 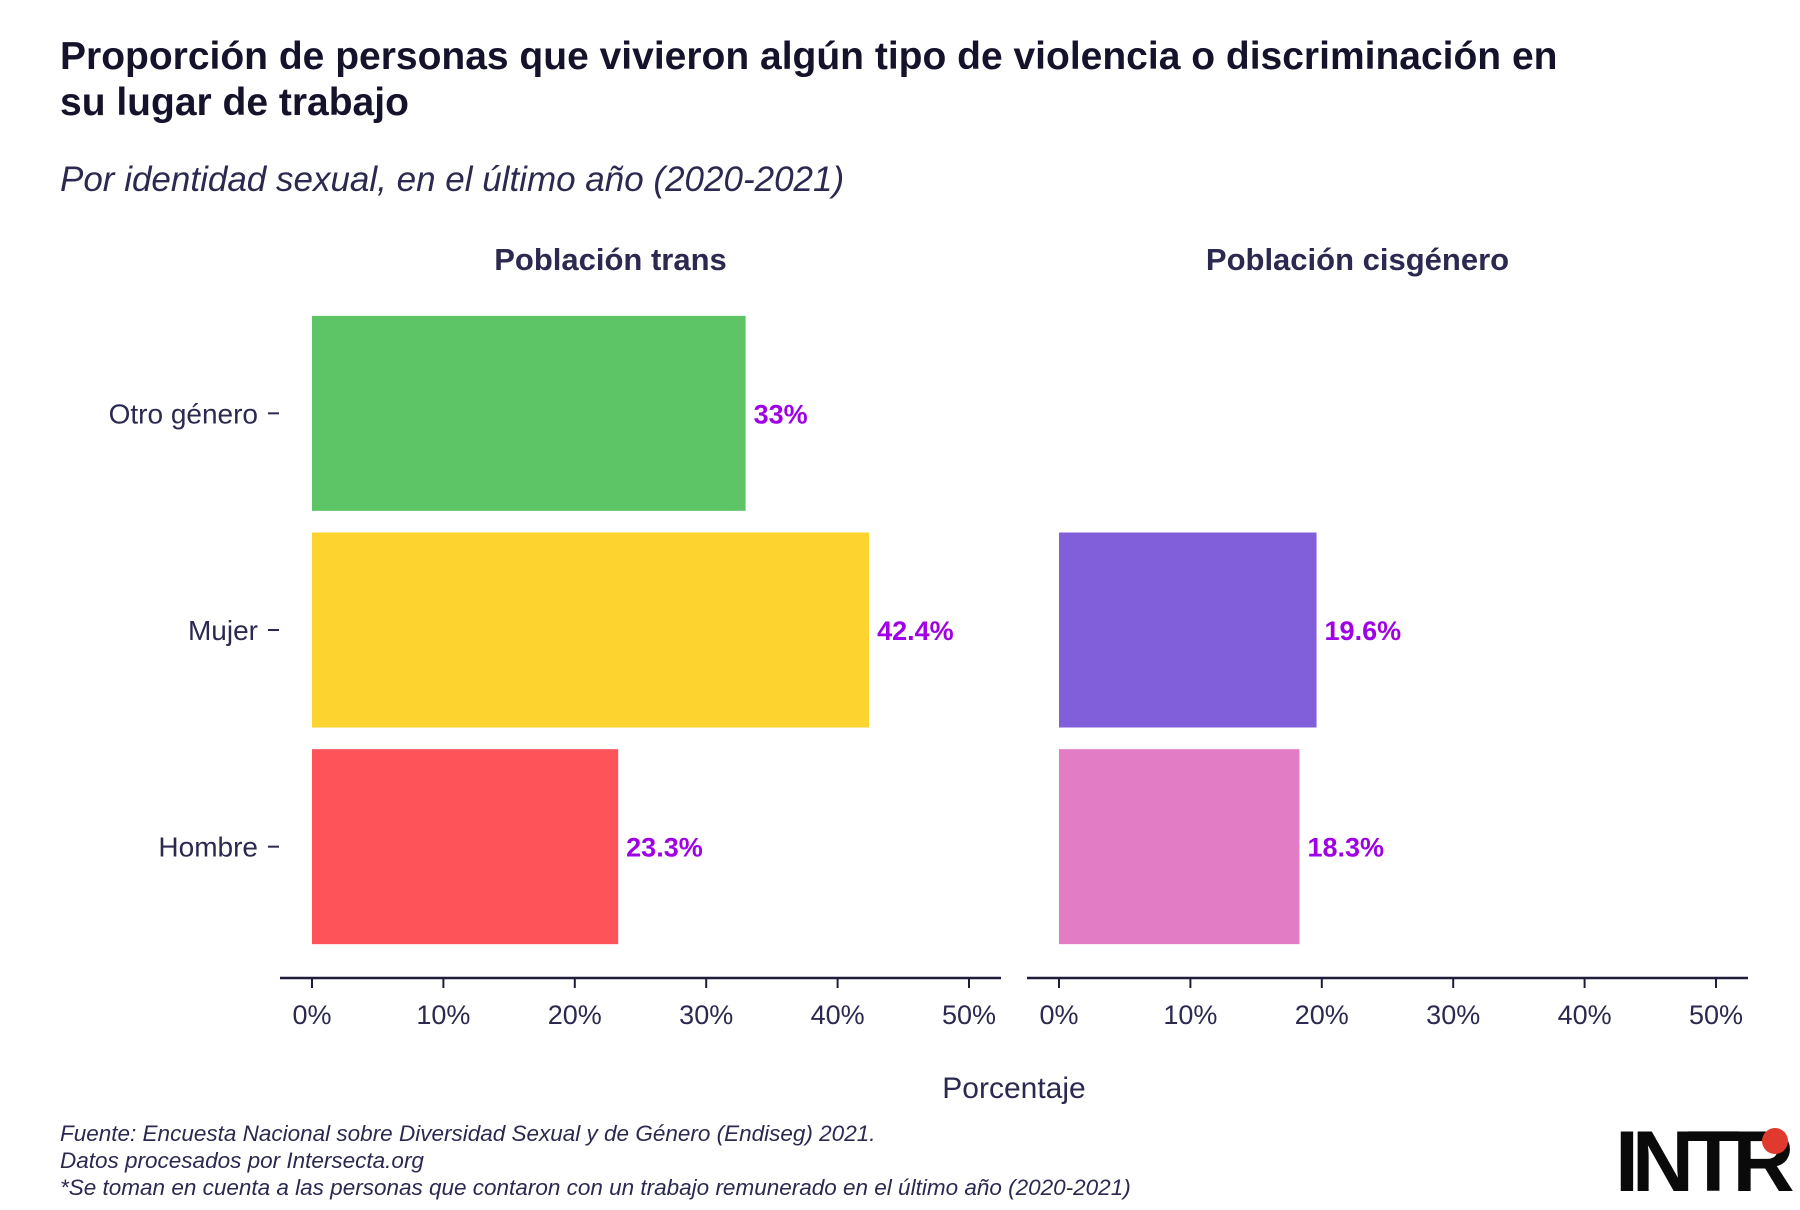 What do you see at coordinates (208, 847) in the screenshot?
I see `category-label: Hombre` at bounding box center [208, 847].